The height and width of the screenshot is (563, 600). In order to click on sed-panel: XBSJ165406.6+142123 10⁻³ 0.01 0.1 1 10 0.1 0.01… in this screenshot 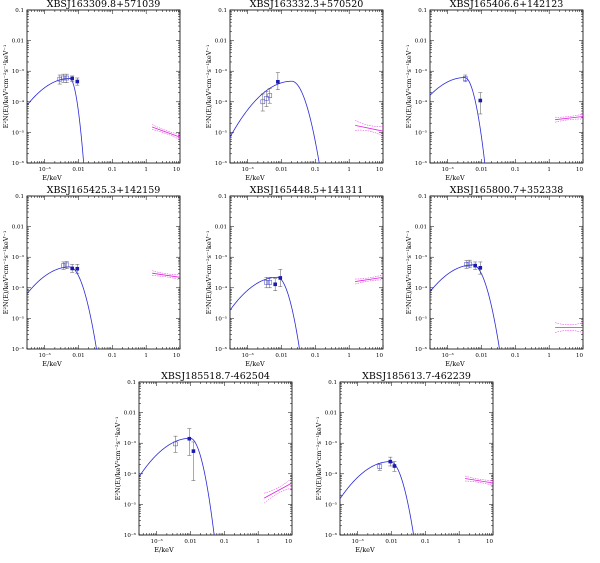, I will do `click(494, 91)`.